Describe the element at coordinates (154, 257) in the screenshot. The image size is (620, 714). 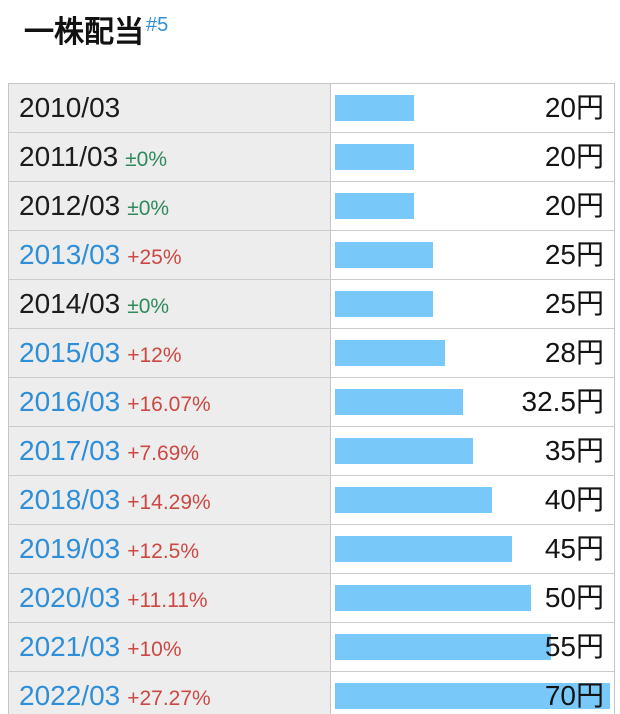
I see `change-badge: +25%` at that location.